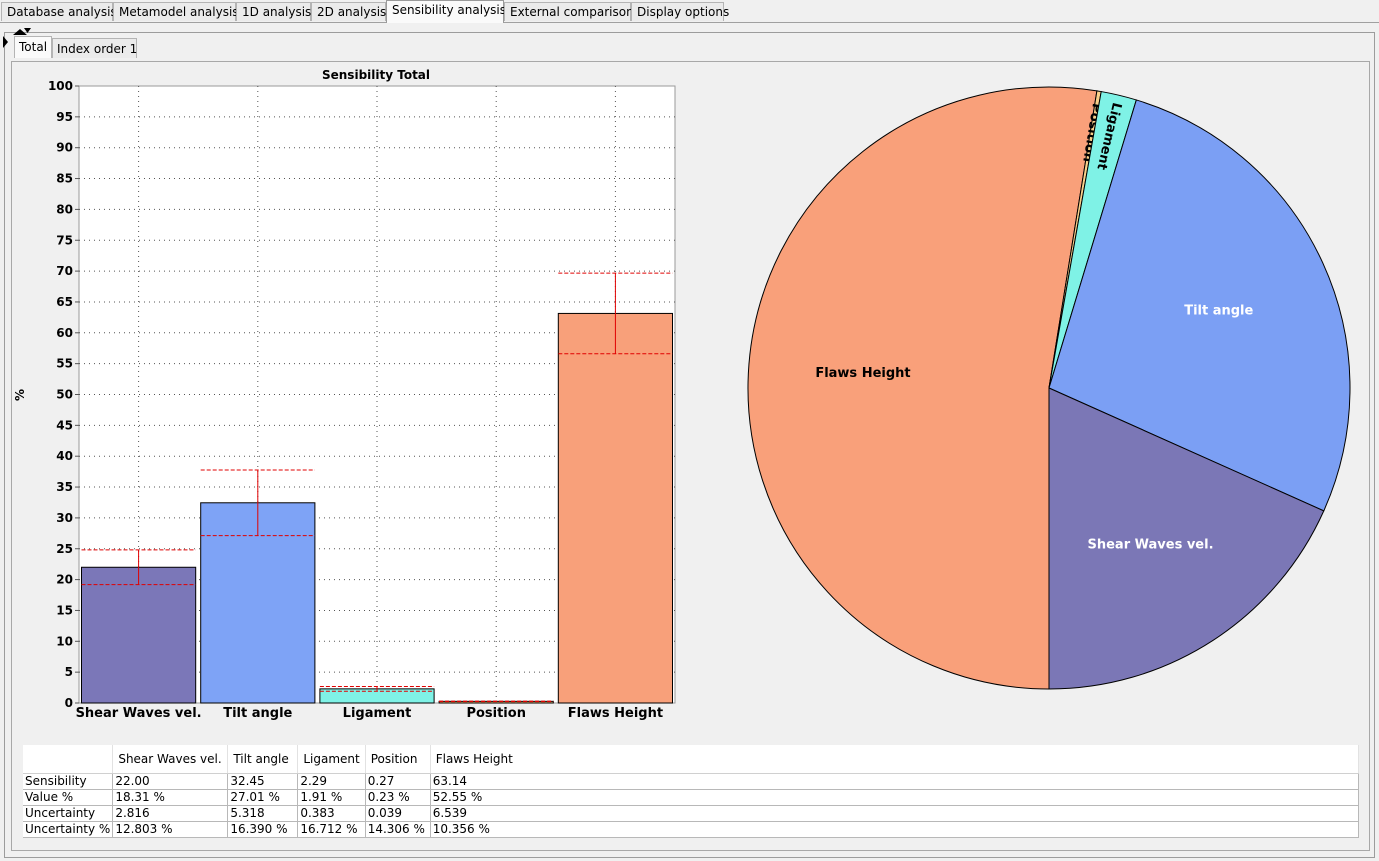 This screenshot has height=861, width=1379. I want to click on y-tick-label: 75, so click(64, 240).